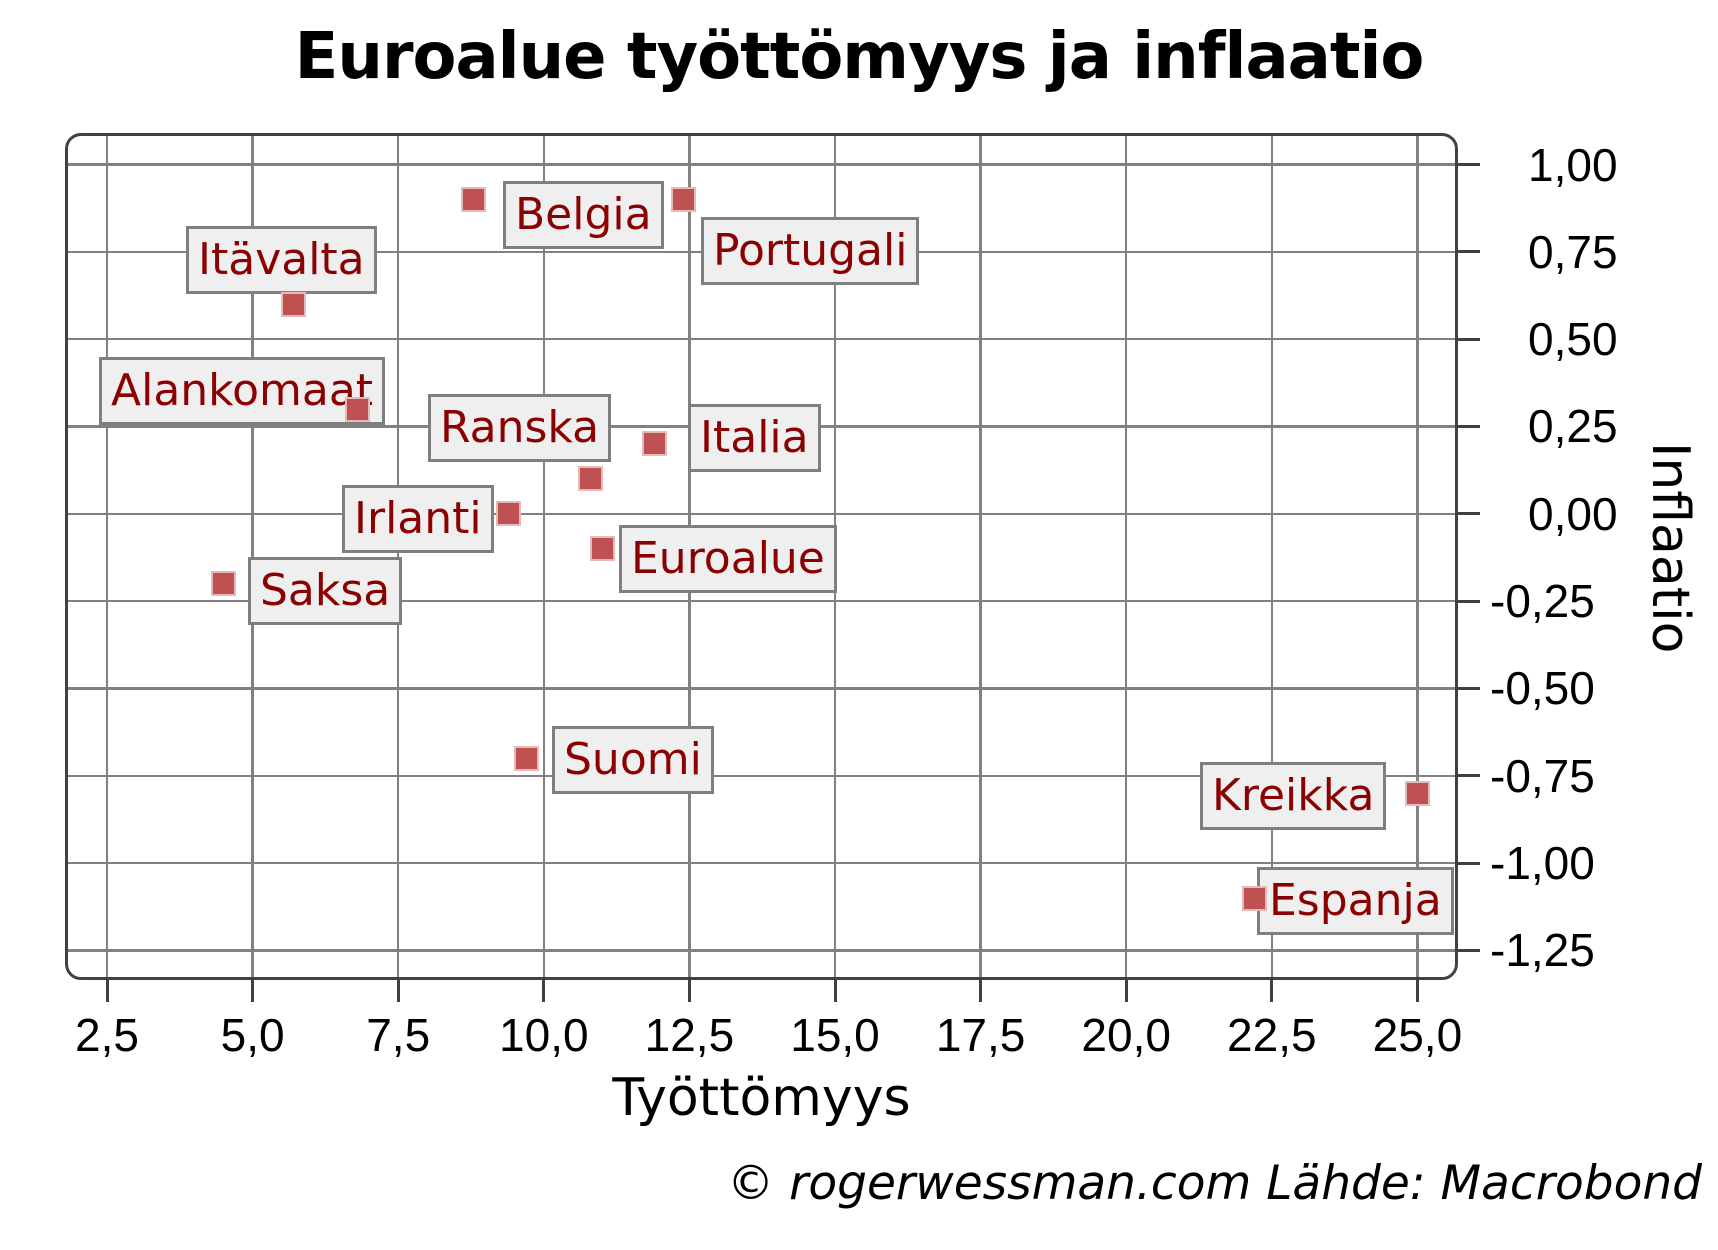 The width and height of the screenshot is (1718, 1250). I want to click on y-tick-label: 1,00, so click(1573, 164).